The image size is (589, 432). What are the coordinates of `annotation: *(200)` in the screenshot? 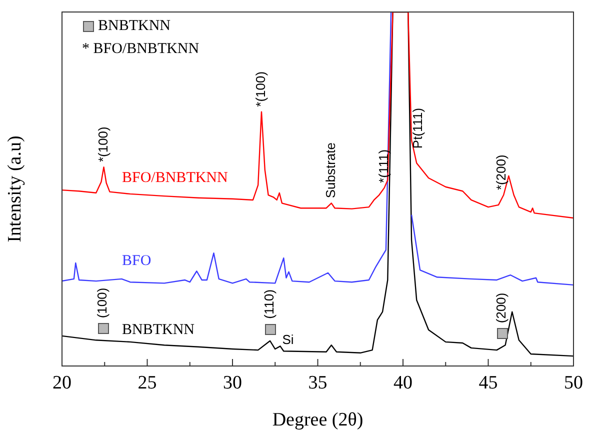 It's located at (500, 172).